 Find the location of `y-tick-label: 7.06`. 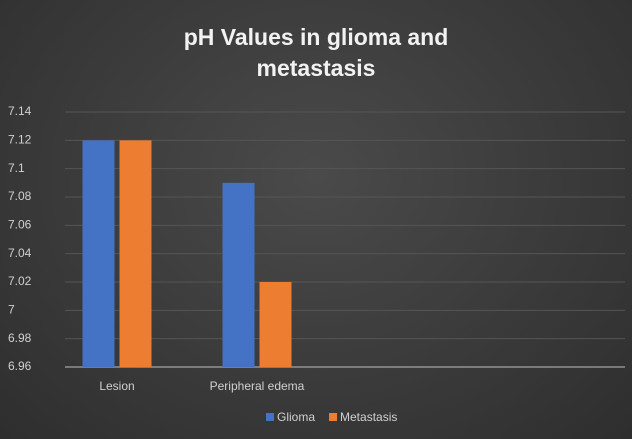

y-tick-label: 7.06 is located at coordinates (20, 225).